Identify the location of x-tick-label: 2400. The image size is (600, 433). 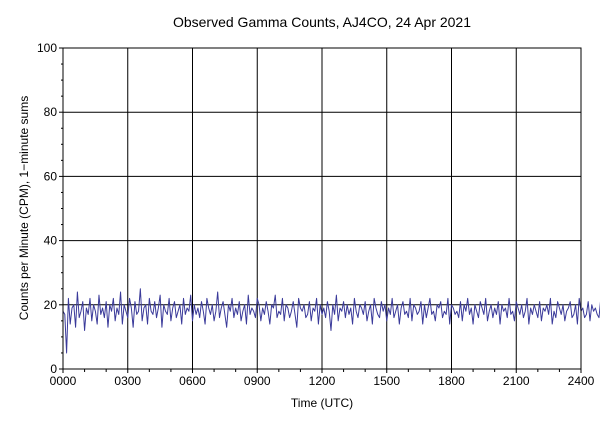
(581, 381).